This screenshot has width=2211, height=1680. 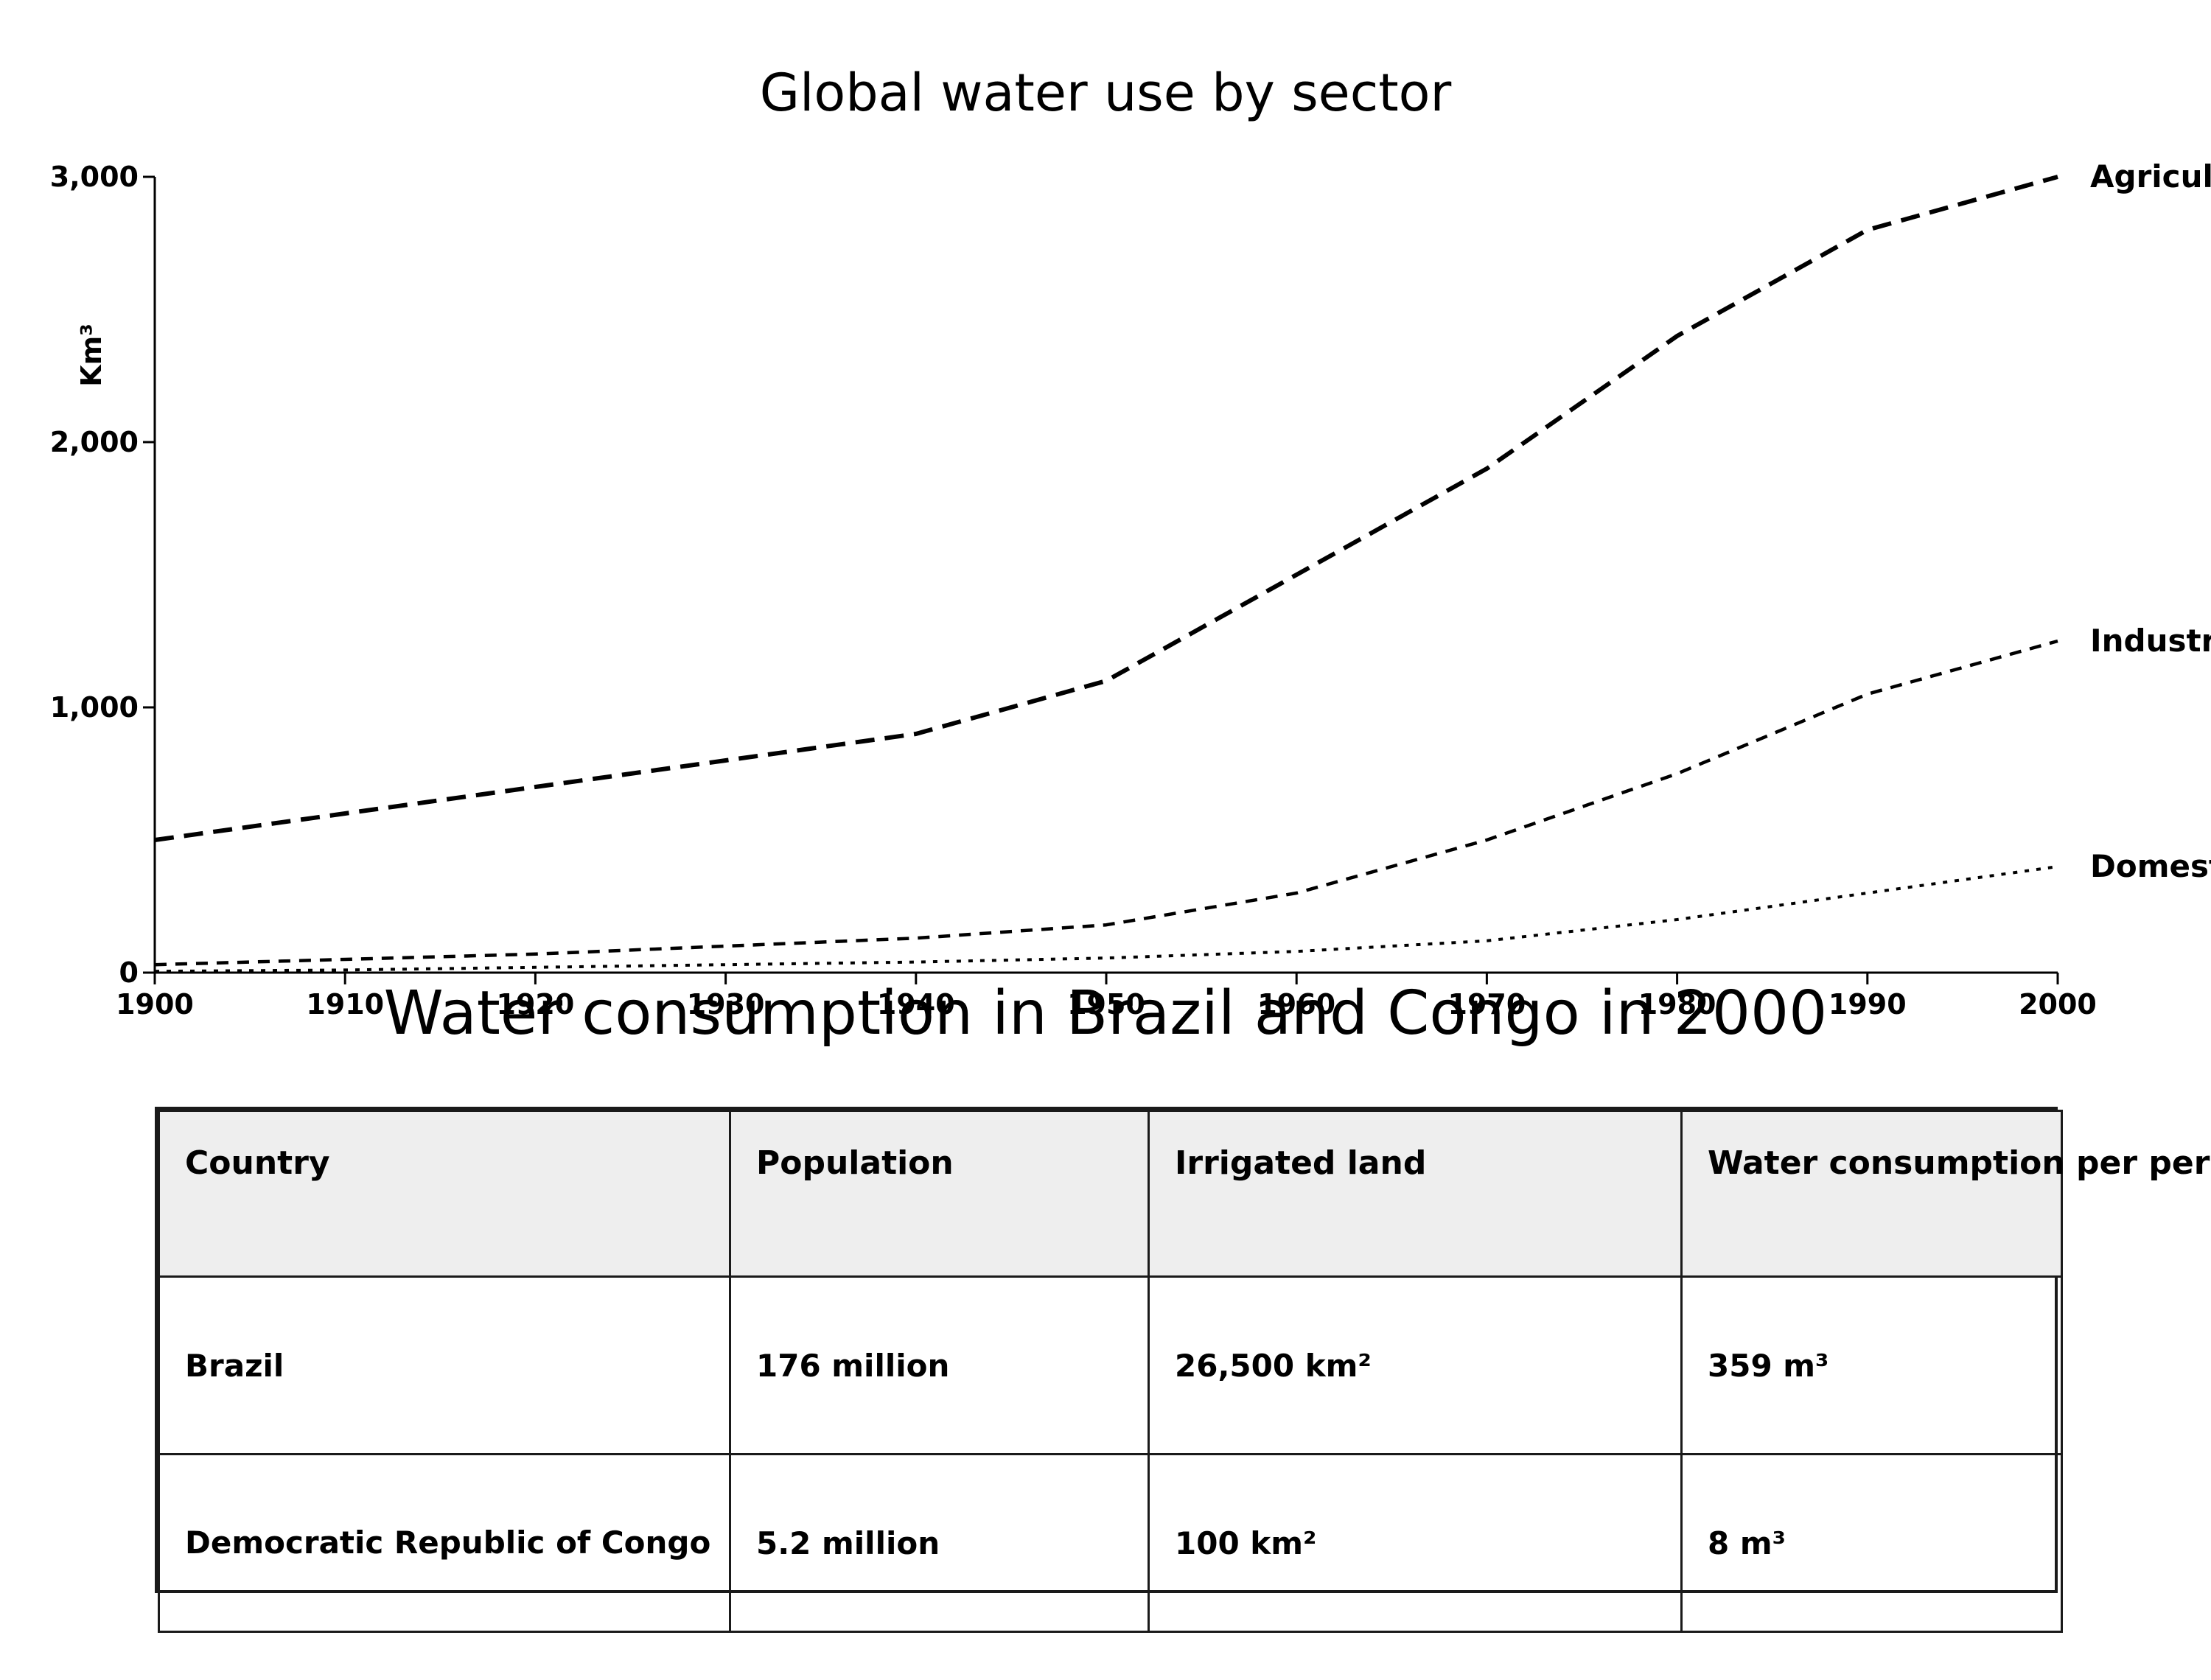 I want to click on table-row: Brazil 176 million 26,500 km² 359 m³, so click(x=1110, y=1365).